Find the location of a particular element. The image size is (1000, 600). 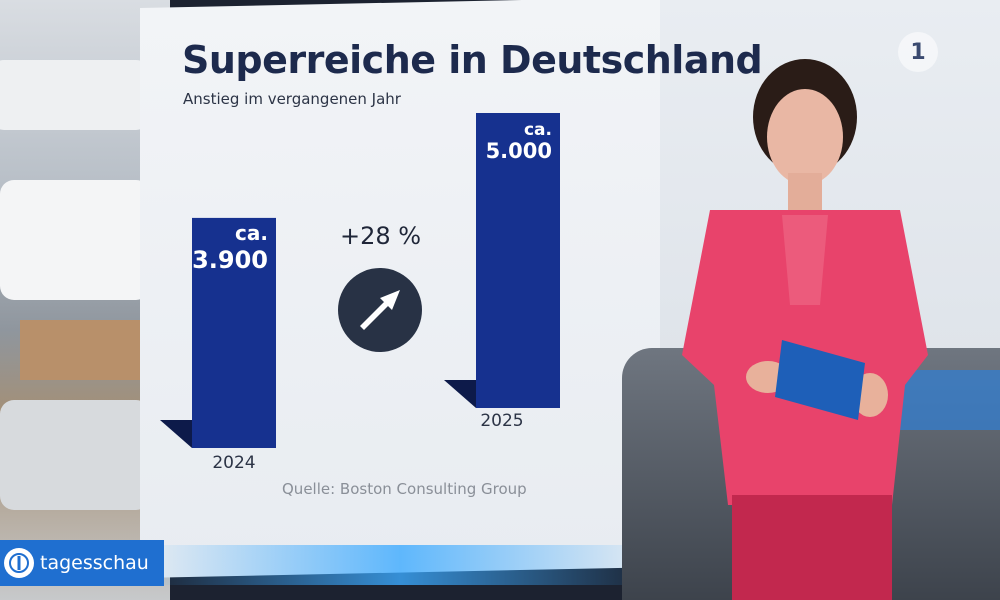

change-annotation: +28 % is located at coordinates (381, 236).